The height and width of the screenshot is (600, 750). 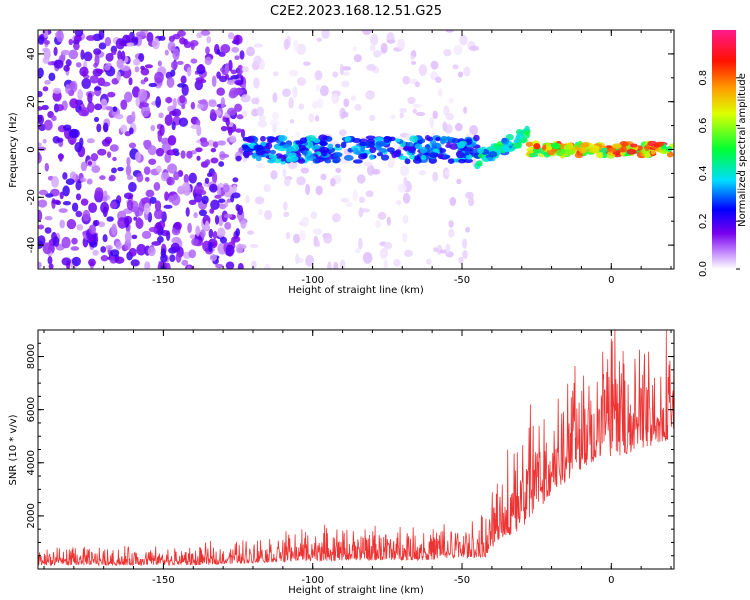 I want to click on colorbar-tick-label: 0.8, so click(x=703, y=78).